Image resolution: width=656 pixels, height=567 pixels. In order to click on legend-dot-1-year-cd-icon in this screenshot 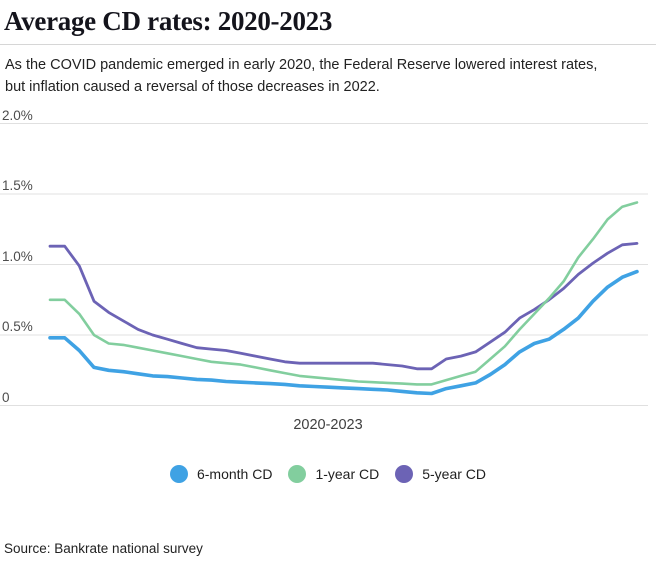, I will do `click(297, 474)`.